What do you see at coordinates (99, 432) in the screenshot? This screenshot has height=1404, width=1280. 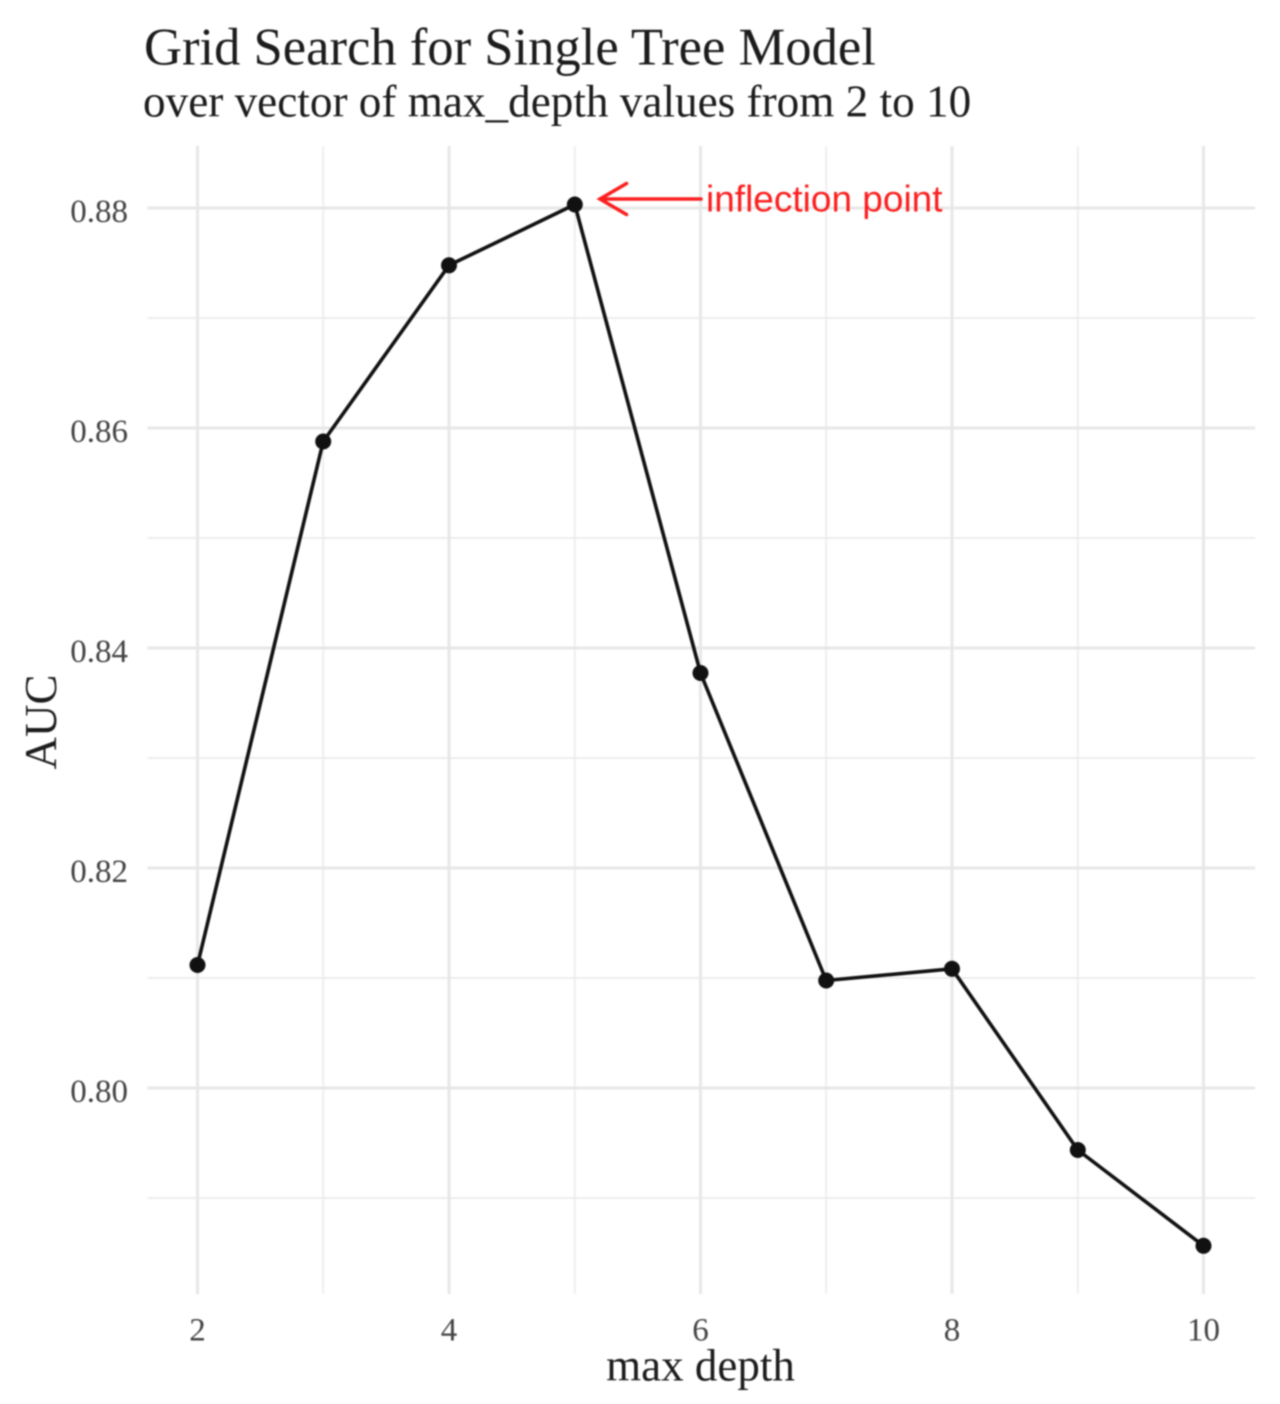 I see `svg-text: 0.86` at bounding box center [99, 432].